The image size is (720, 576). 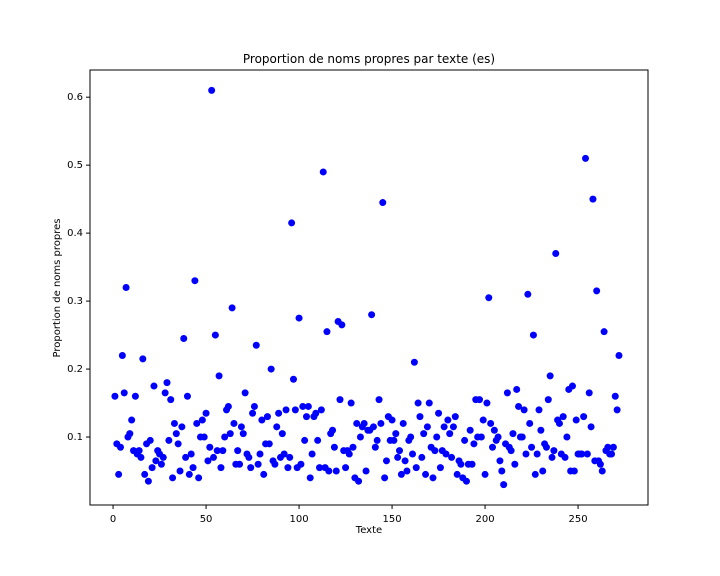 What do you see at coordinates (75, 233) in the screenshot?
I see `y-tick-label: 0.4` at bounding box center [75, 233].